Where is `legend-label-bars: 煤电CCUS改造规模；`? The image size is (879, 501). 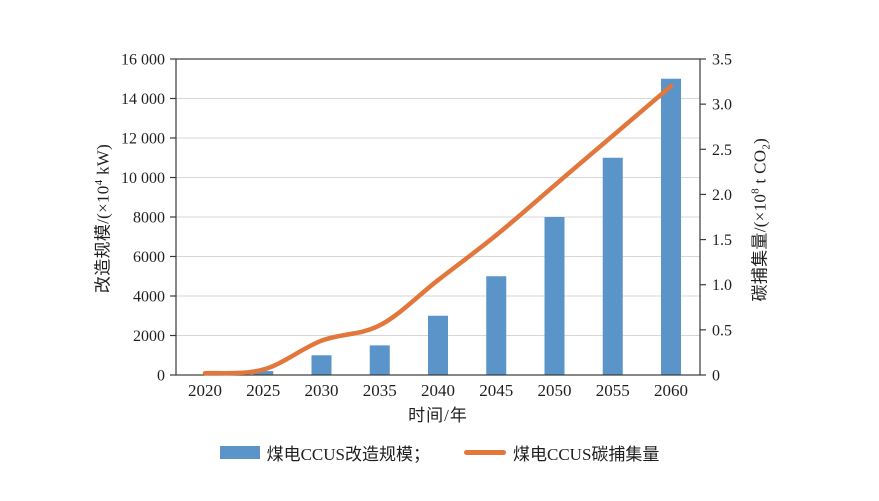
legend-label-bars: 煤电CCUS改造规模； is located at coordinates (348, 454).